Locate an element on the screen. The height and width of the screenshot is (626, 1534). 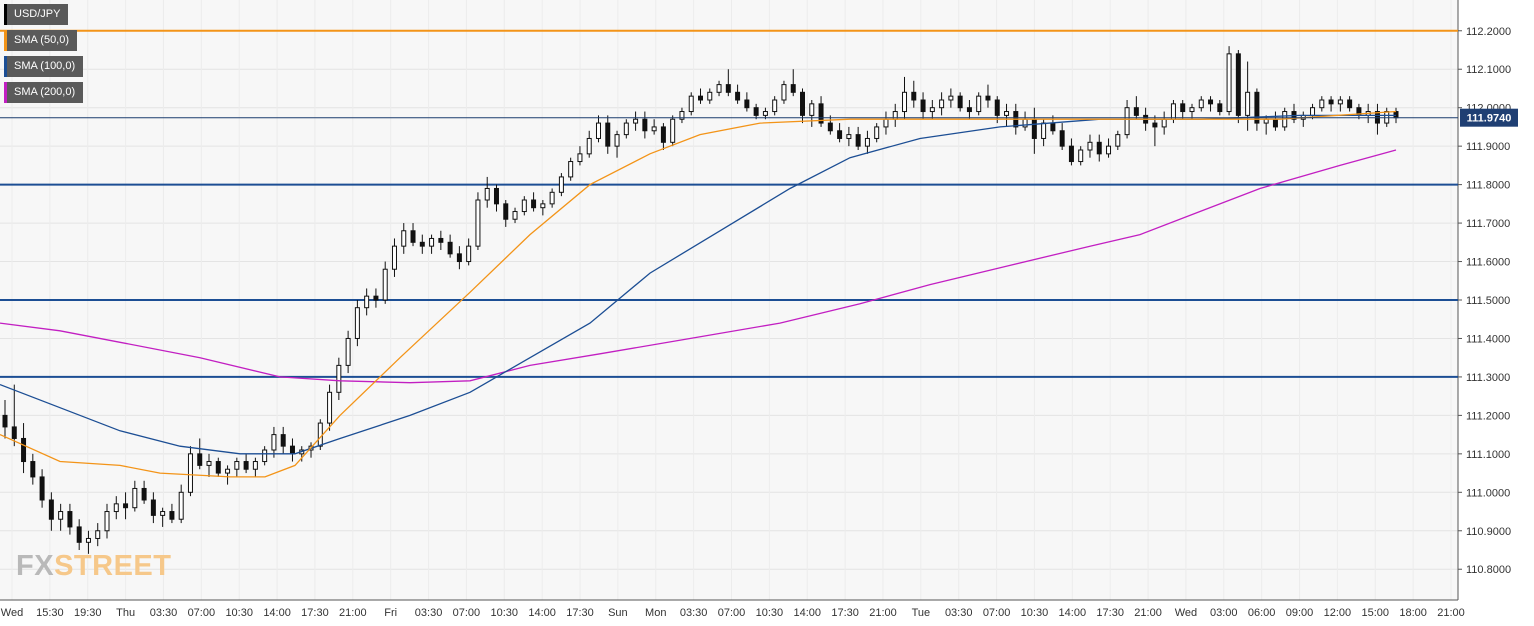
y-tick-label: 111.1000 is located at coordinates (1488, 455).